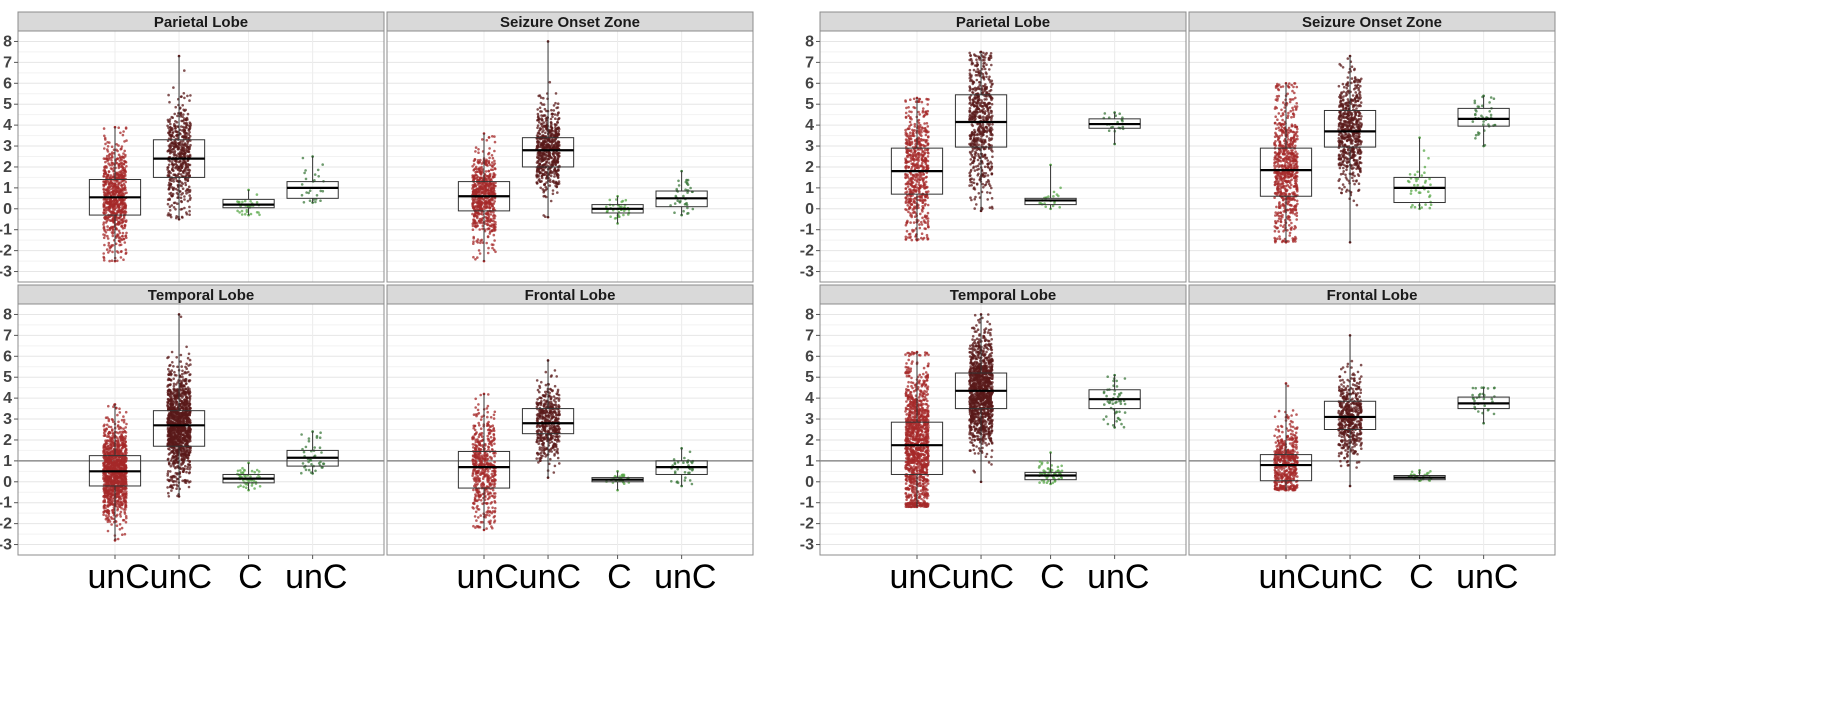  I want to click on y-tick-label: 8, so click(7, 41).